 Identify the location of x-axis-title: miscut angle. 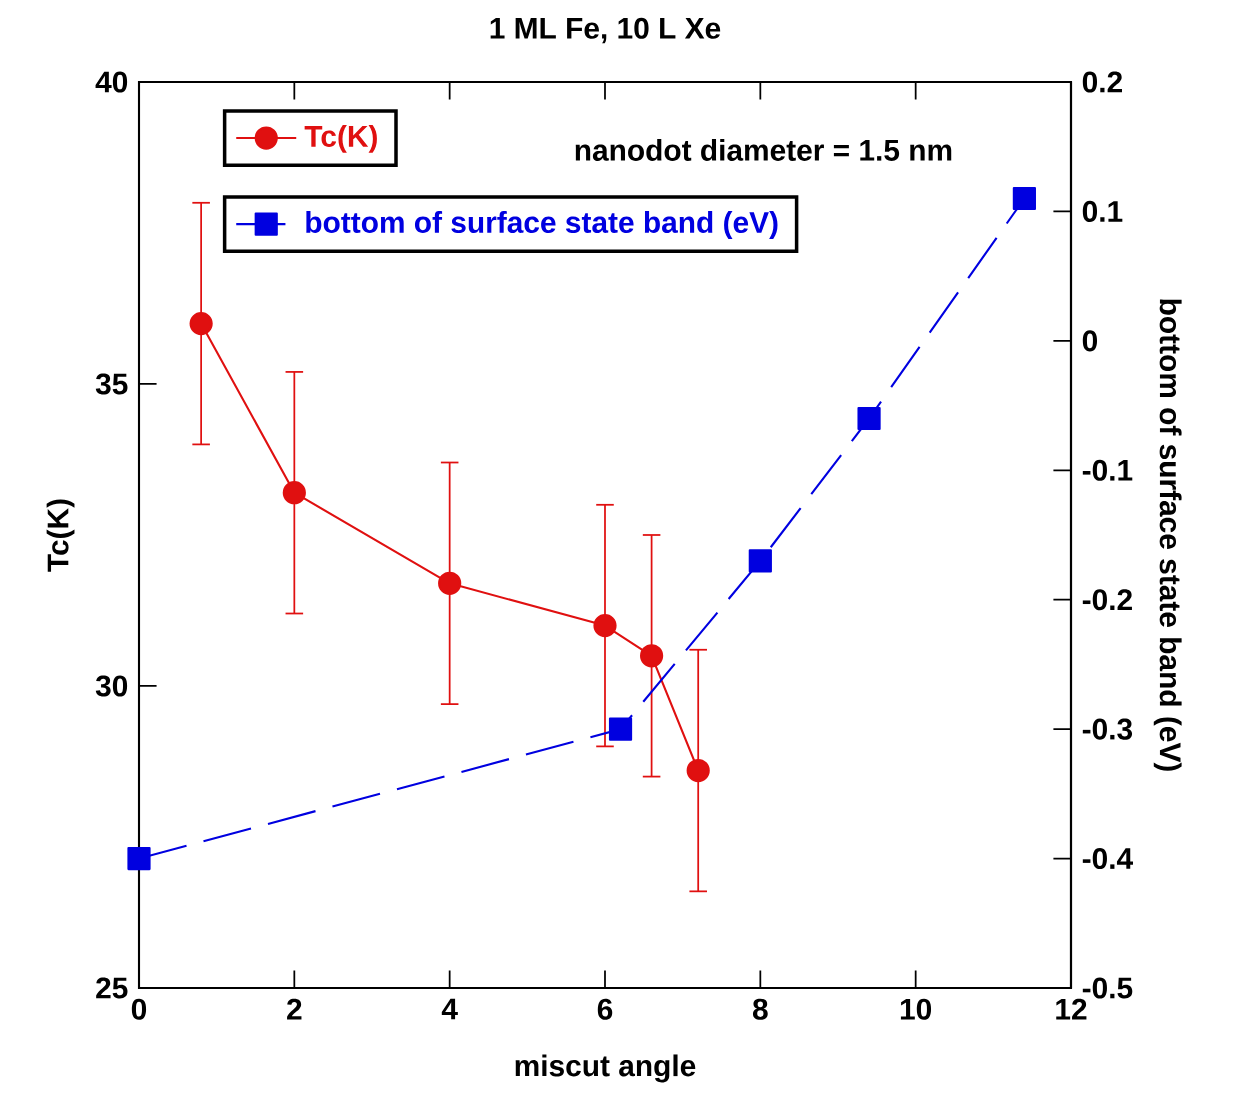
(605, 1068).